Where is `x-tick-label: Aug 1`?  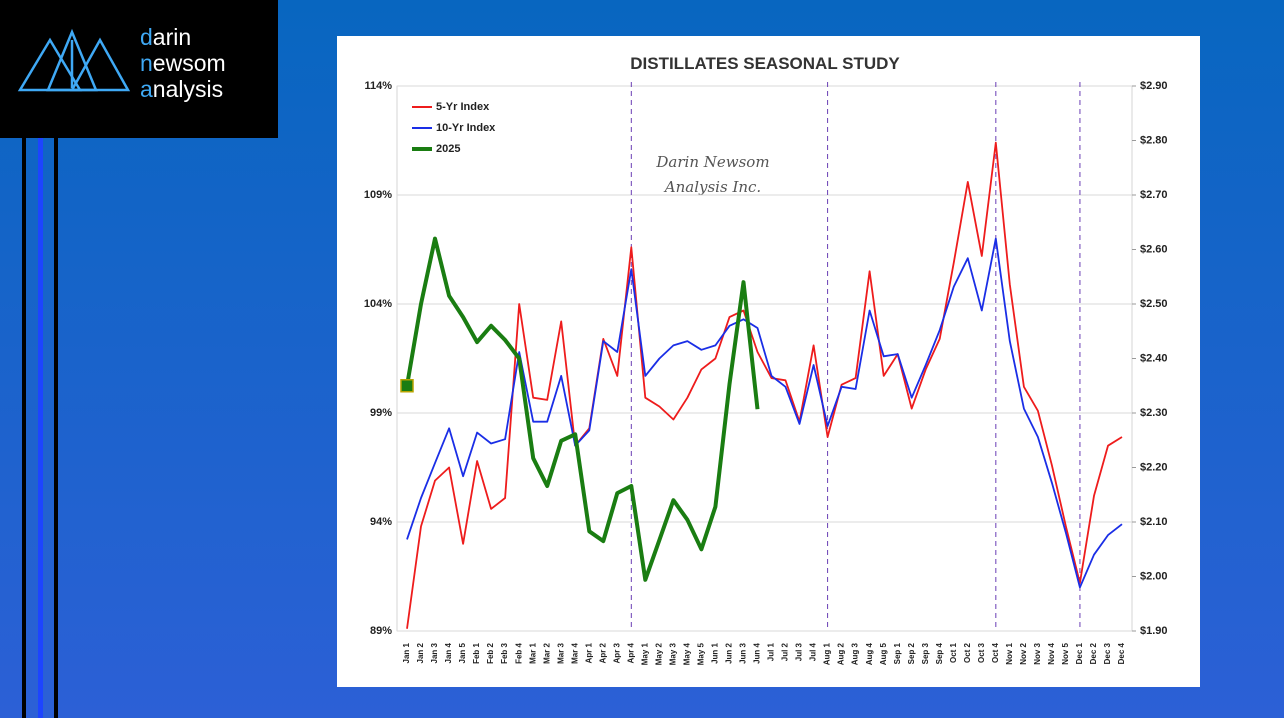
x-tick-label: Aug 1 is located at coordinates (827, 653).